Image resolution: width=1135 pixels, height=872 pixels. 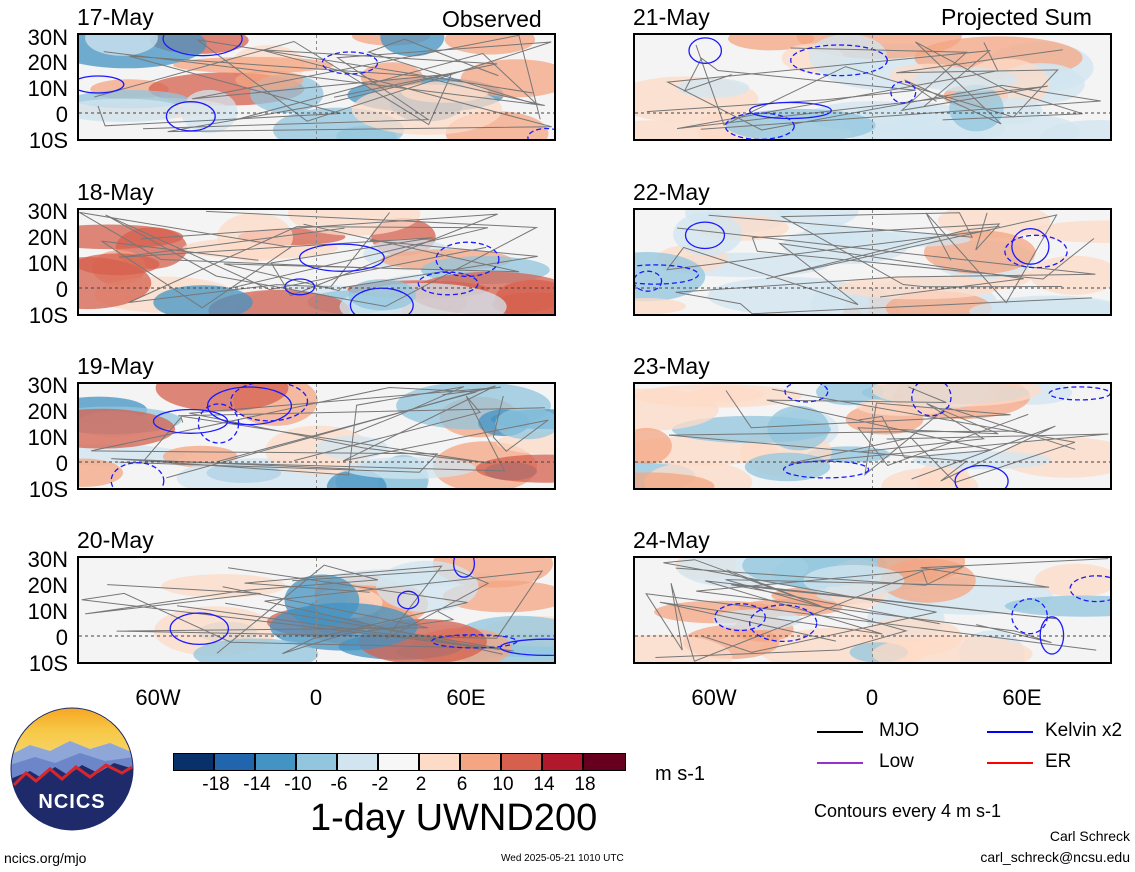 I want to click on legend-label-er: ER, so click(x=1058, y=761).